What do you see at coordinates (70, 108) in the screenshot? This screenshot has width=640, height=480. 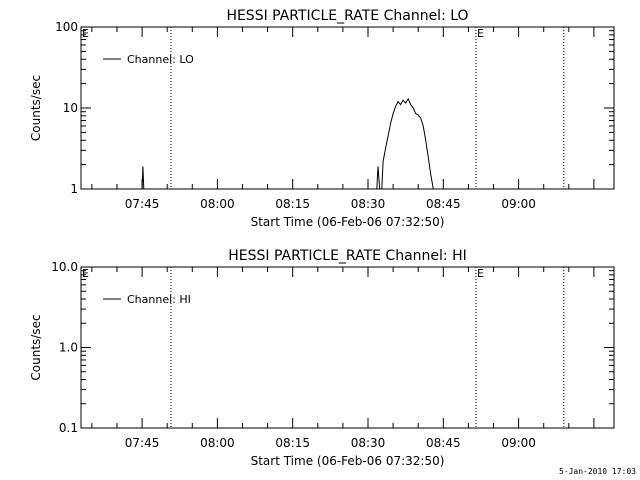 I see `y-tick-label: 10` at bounding box center [70, 108].